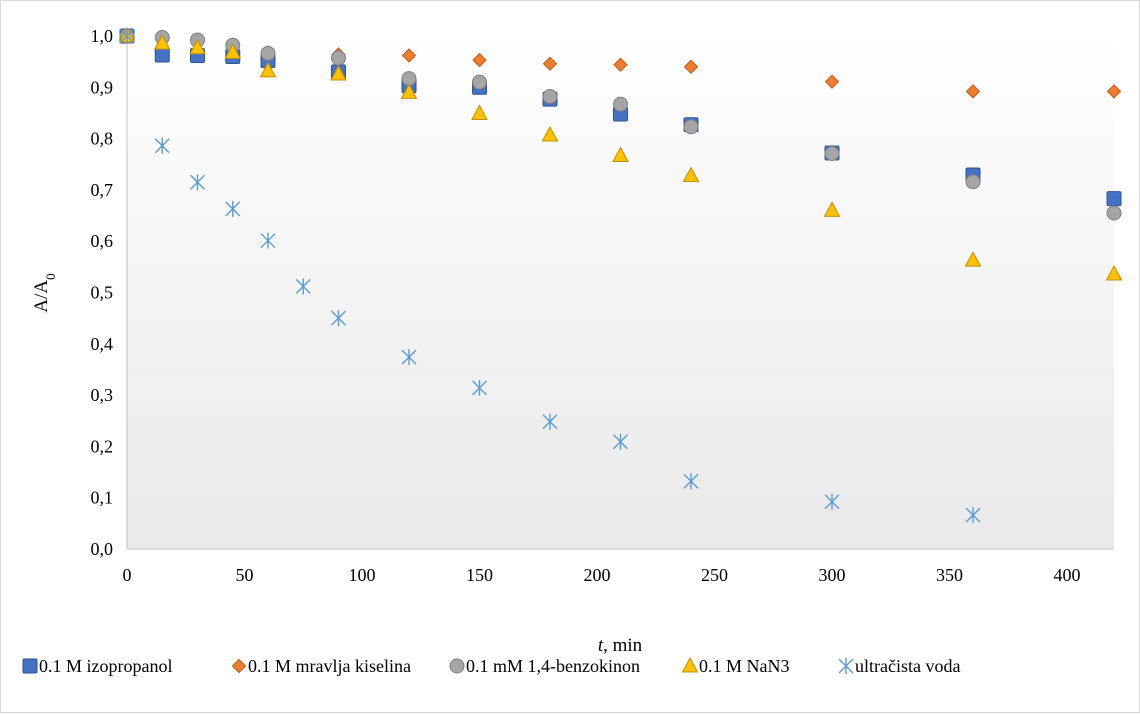 Image resolution: width=1140 pixels, height=714 pixels. I want to click on x-tick-label: 350, so click(949, 575).